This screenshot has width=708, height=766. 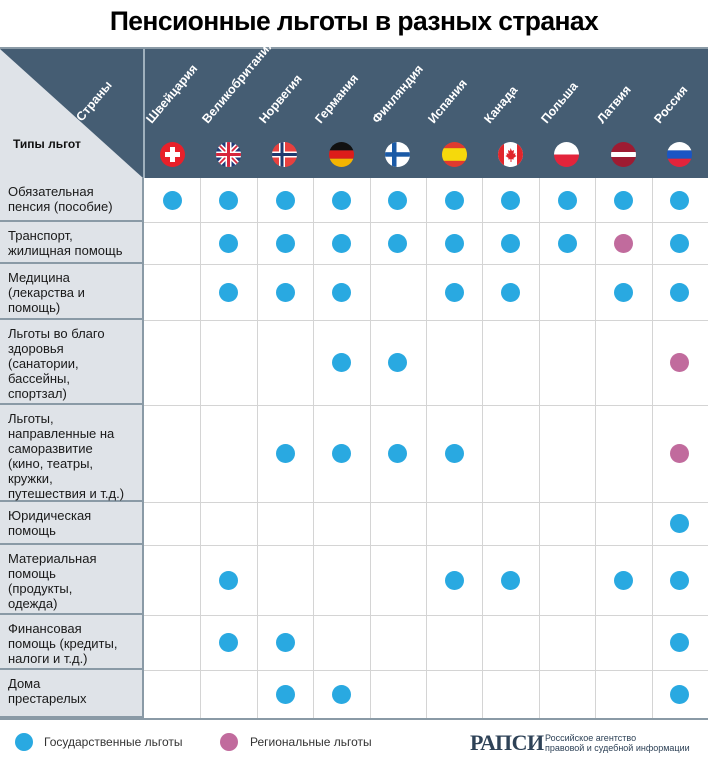 I want to click on benefit-type-label: Дома престарелых, so click(x=71, y=694).